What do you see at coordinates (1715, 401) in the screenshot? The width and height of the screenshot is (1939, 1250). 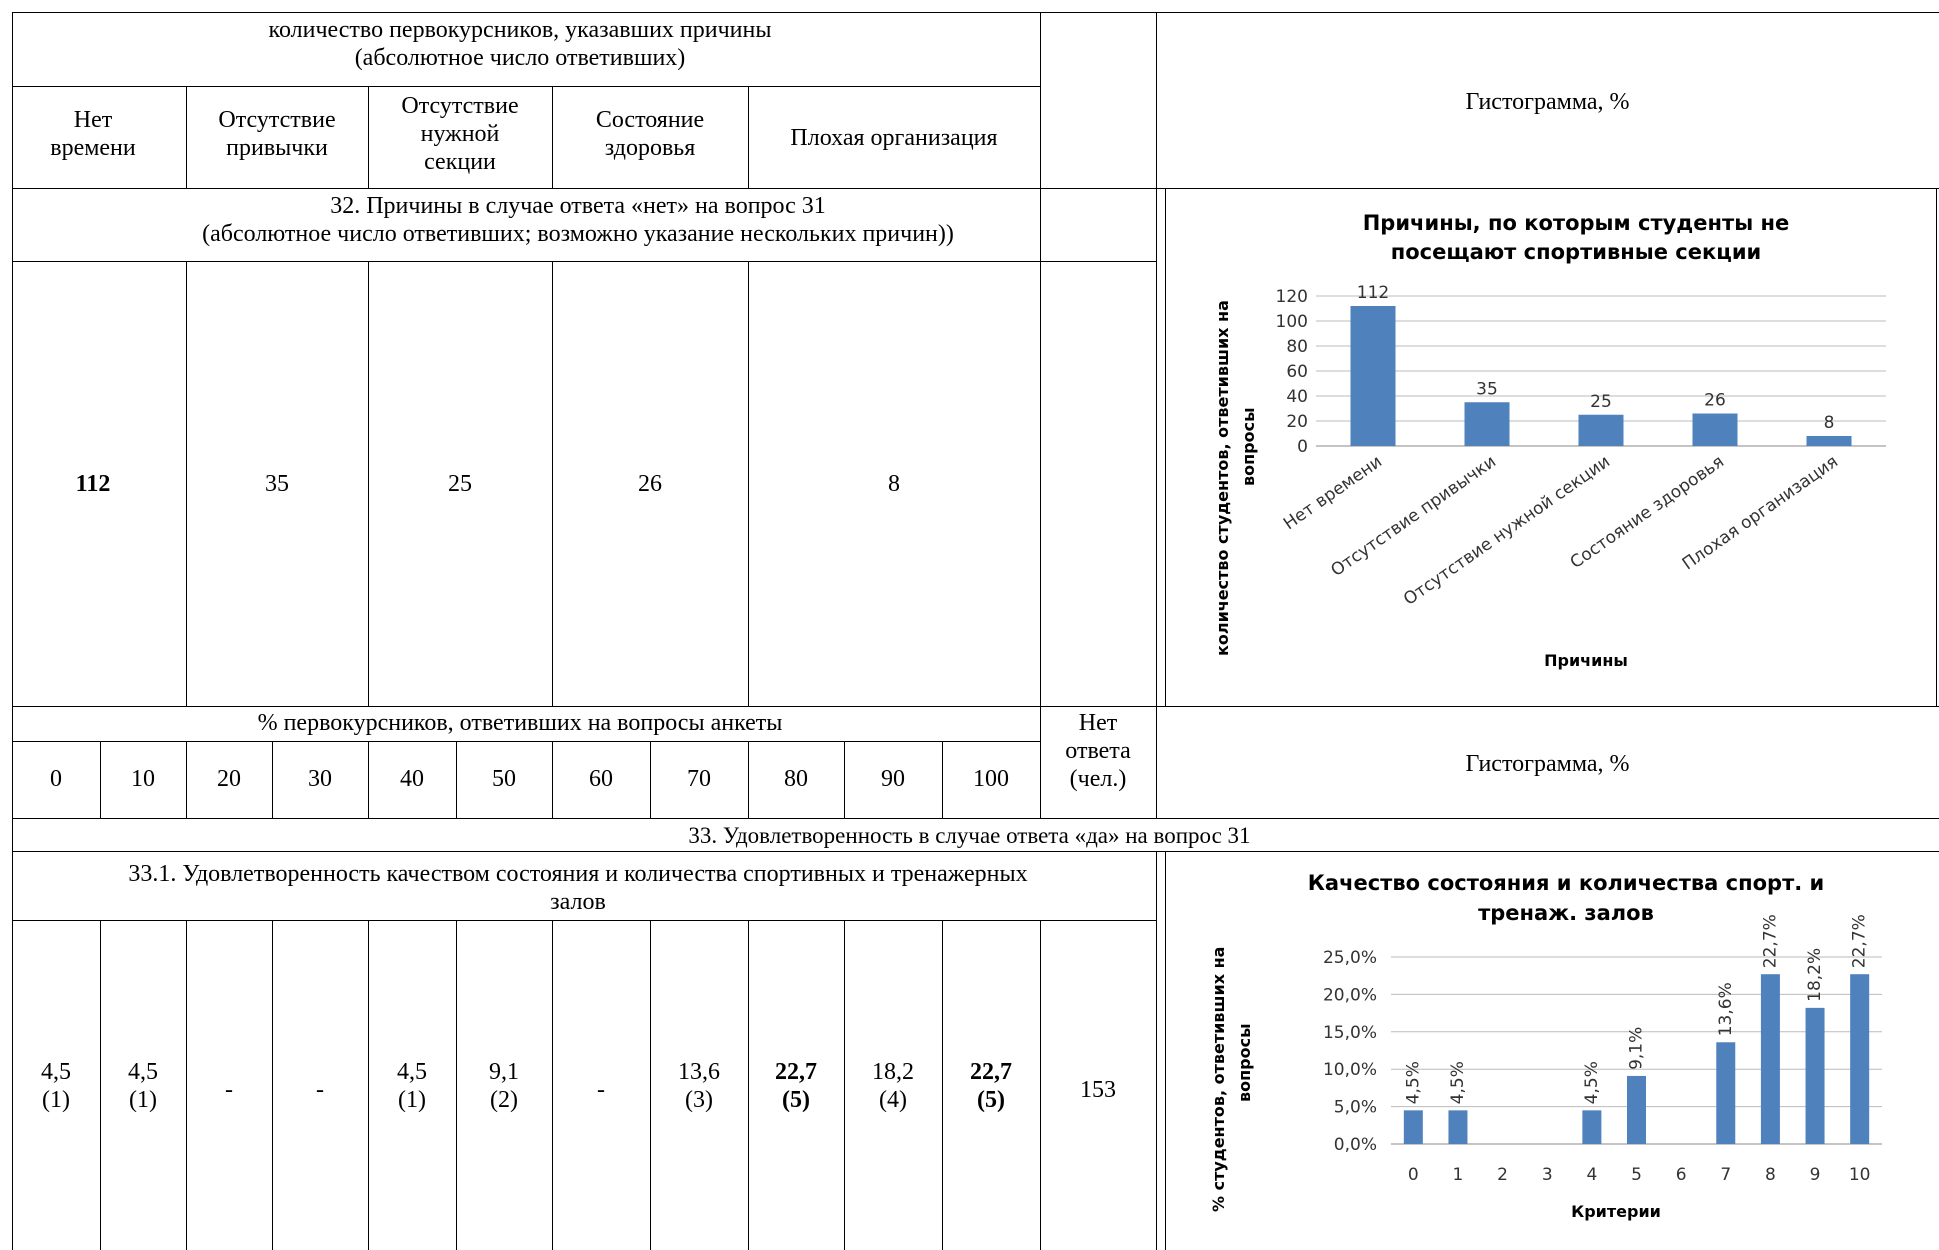 I see `data-label: 26` at bounding box center [1715, 401].